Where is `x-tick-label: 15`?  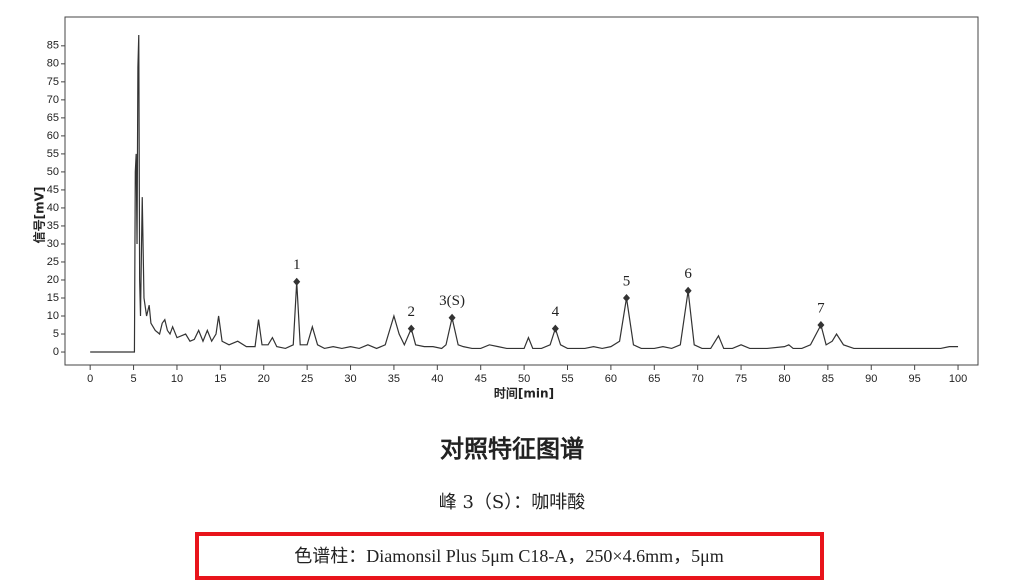 x-tick-label: 15 is located at coordinates (220, 379).